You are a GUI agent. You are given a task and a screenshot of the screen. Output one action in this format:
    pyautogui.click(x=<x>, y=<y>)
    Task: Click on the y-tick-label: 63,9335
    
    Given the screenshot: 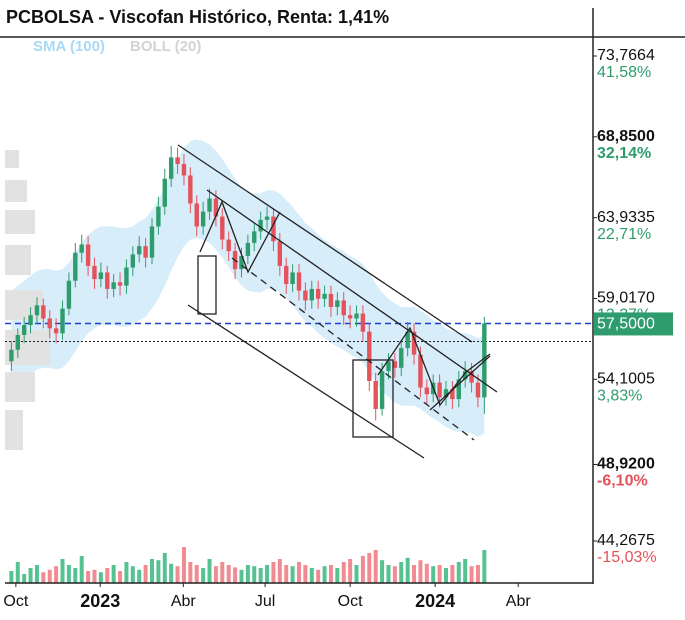 What is the action you would take?
    pyautogui.click(x=626, y=217)
    